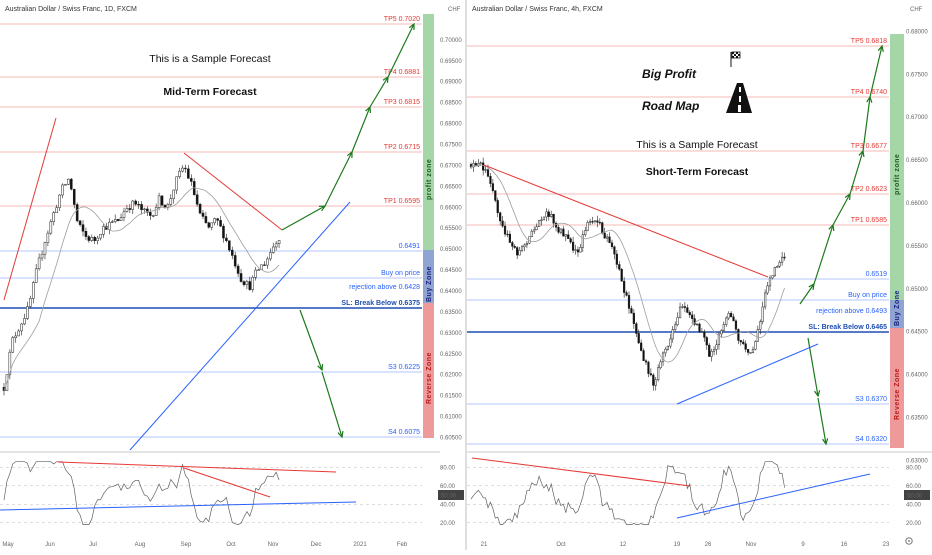  I want to click on price-tick-label: 0.65000, so click(917, 290).